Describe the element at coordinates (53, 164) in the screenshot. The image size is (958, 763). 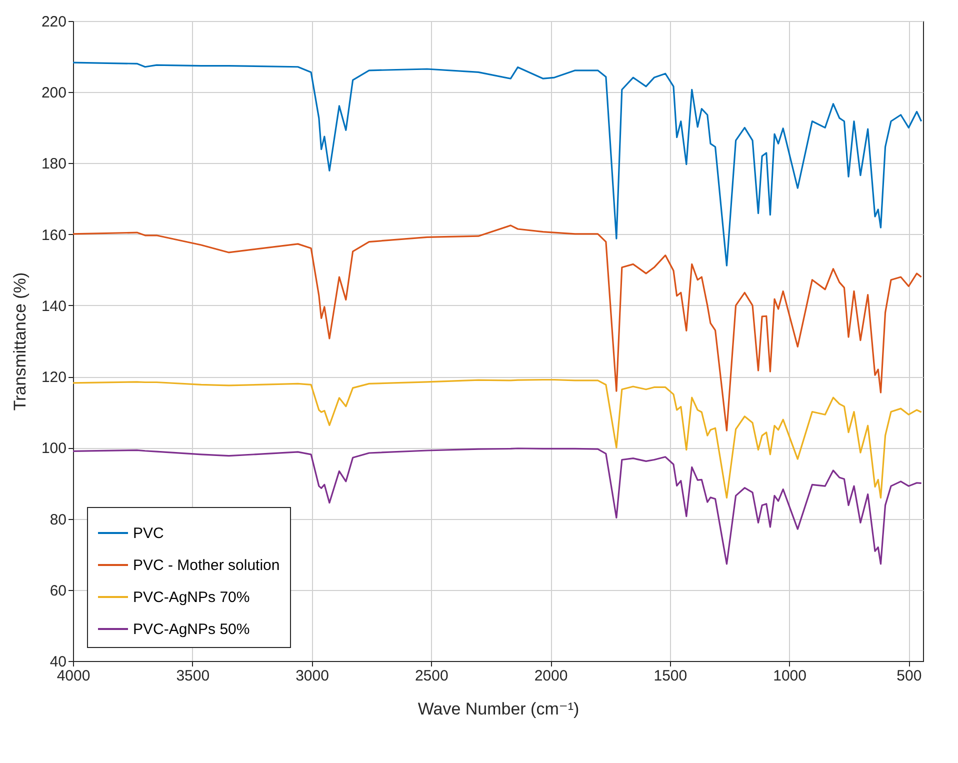
I see `y-tick-label: 180` at that location.